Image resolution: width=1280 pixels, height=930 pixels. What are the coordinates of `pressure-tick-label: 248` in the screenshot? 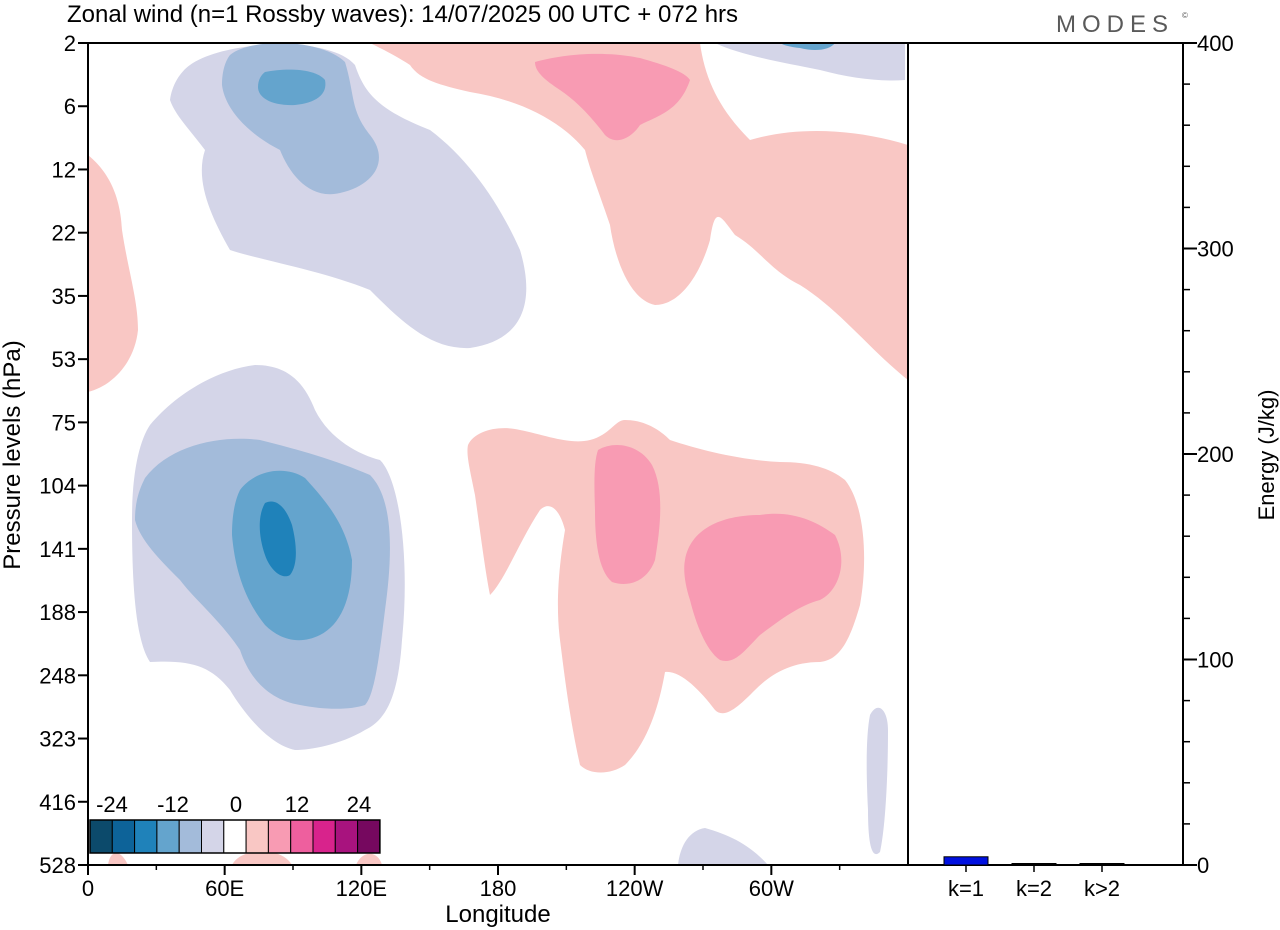 It's located at (57, 675).